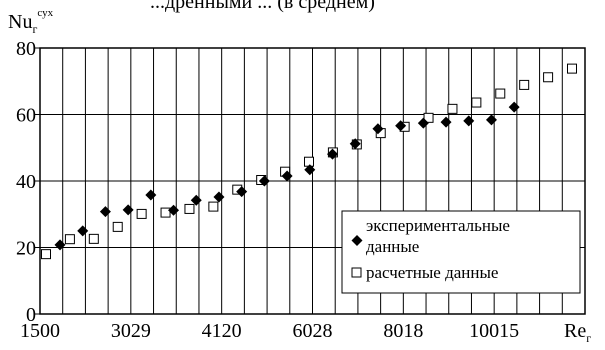 The image size is (605, 350). Describe the element at coordinates (222, 331) in the screenshot. I see `x-tick-label: 4120` at that location.